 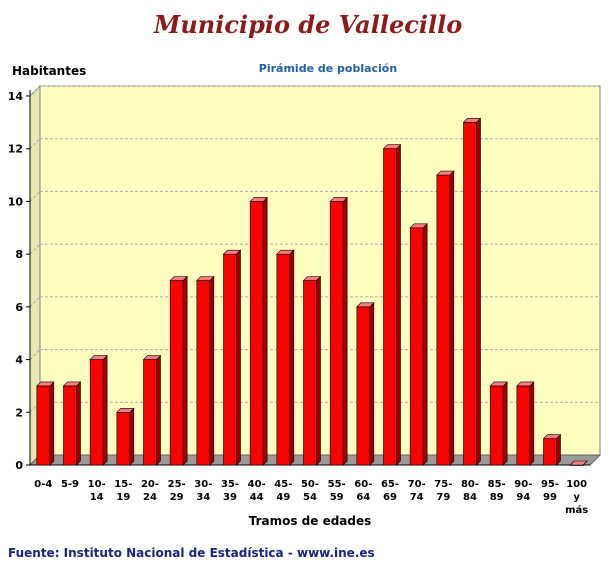 I want to click on x-tick-label: 90-94, so click(x=523, y=491).